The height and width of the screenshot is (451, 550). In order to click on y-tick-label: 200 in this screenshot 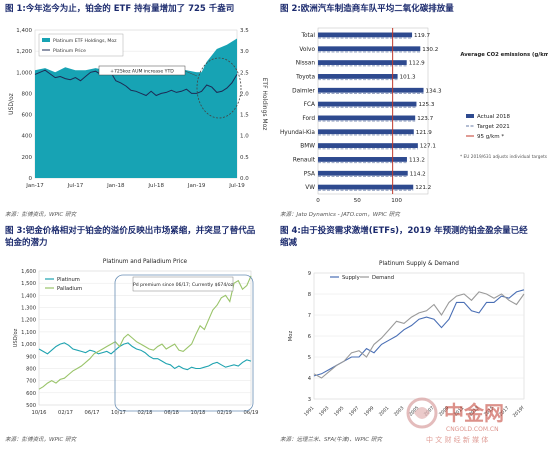, I will do `click(27, 158)`.